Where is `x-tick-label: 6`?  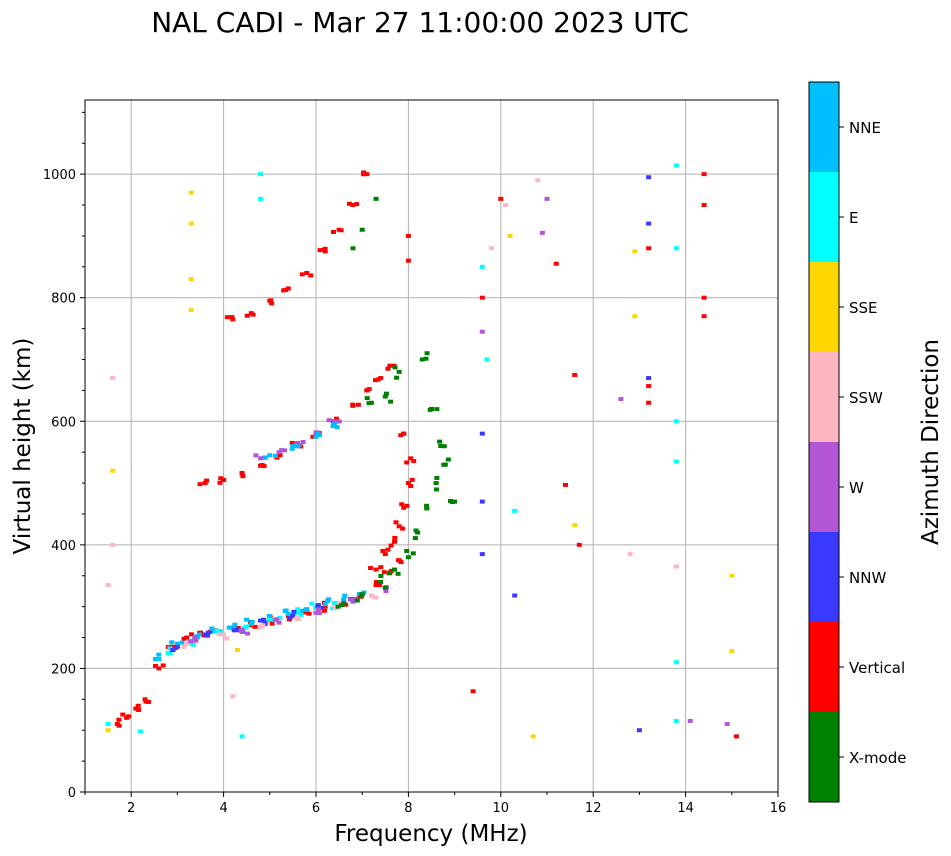 x-tick-label: 6 is located at coordinates (316, 808).